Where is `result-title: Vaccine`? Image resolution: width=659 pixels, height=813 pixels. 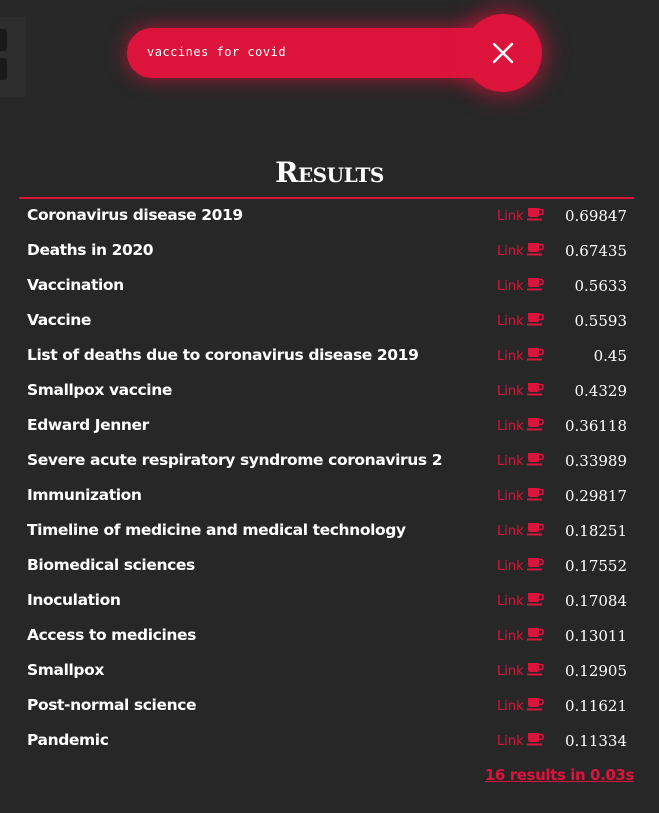 result-title: Vaccine is located at coordinates (59, 320).